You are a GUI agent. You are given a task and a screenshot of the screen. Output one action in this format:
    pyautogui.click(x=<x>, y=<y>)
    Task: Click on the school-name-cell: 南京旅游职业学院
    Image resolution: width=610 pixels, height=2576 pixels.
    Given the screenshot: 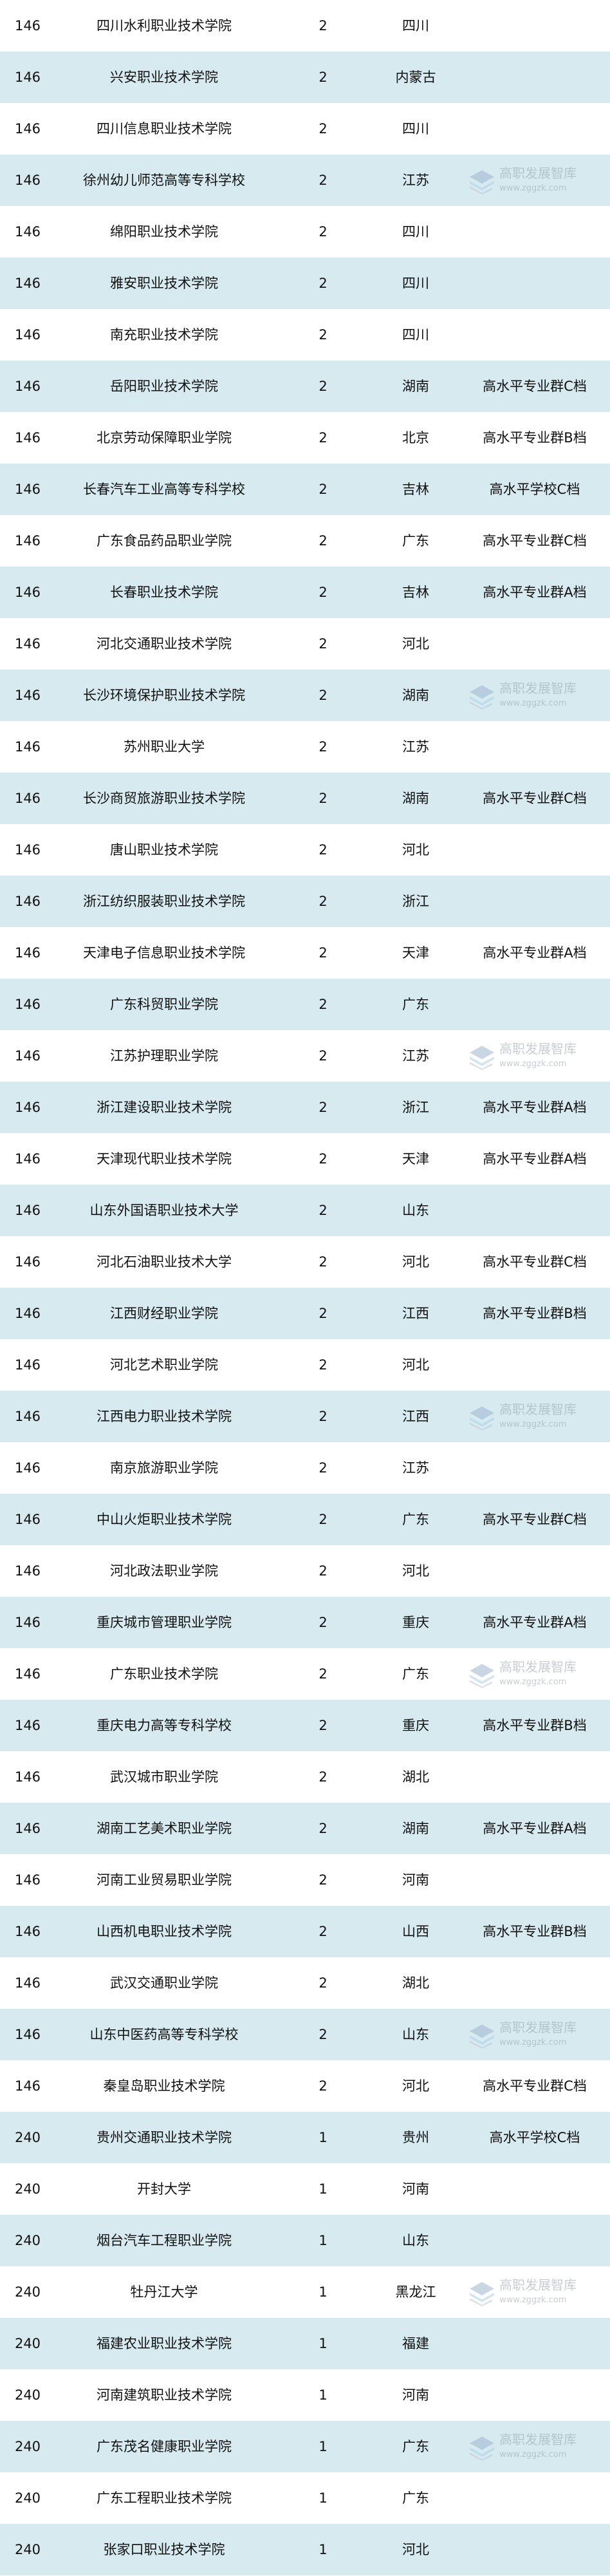 What is the action you would take?
    pyautogui.click(x=164, y=1468)
    